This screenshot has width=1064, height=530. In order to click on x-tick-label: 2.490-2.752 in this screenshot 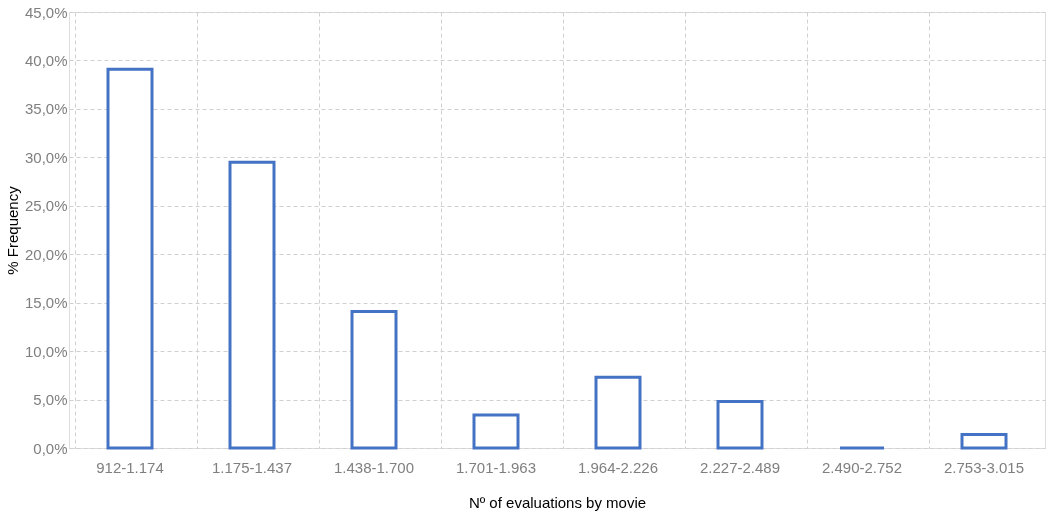, I will do `click(862, 467)`.